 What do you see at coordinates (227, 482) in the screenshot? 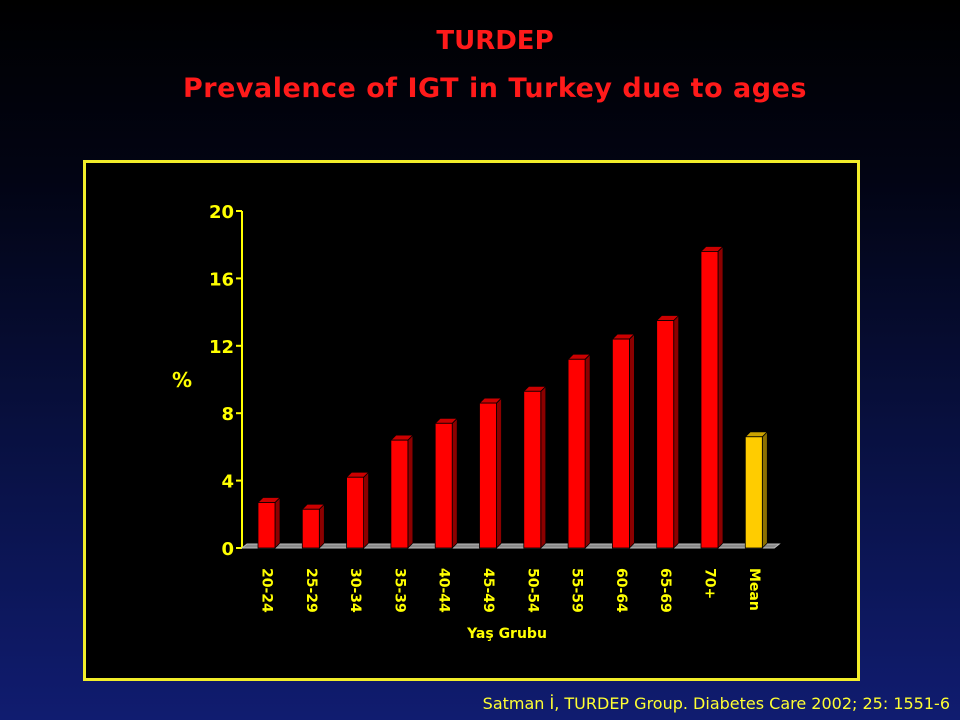
I see `y-tick-label: 4` at bounding box center [227, 482].